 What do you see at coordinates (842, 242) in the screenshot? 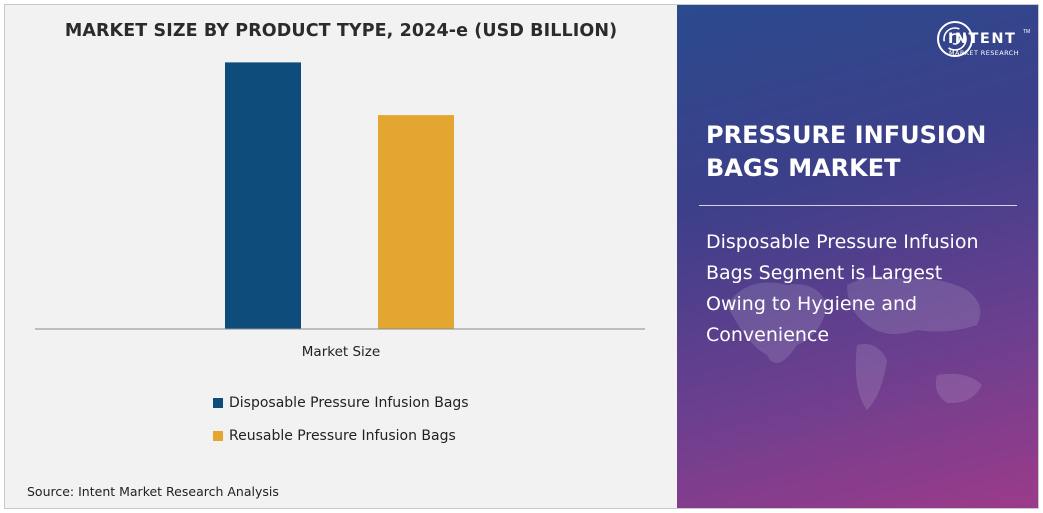
I see `insight-line: Disposable Pressure Infusion` at bounding box center [842, 242].